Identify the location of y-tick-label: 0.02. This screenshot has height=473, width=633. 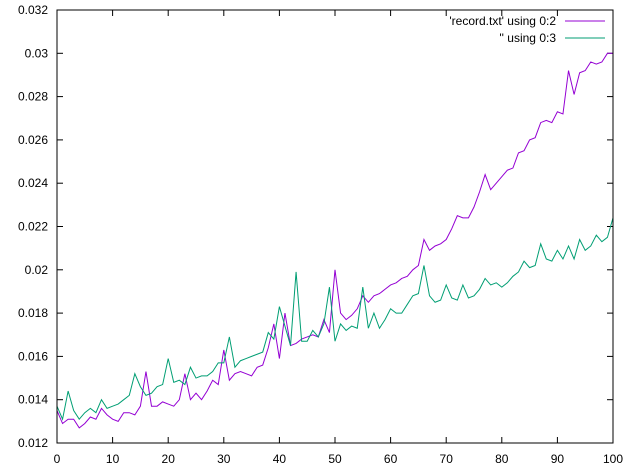
(37, 270).